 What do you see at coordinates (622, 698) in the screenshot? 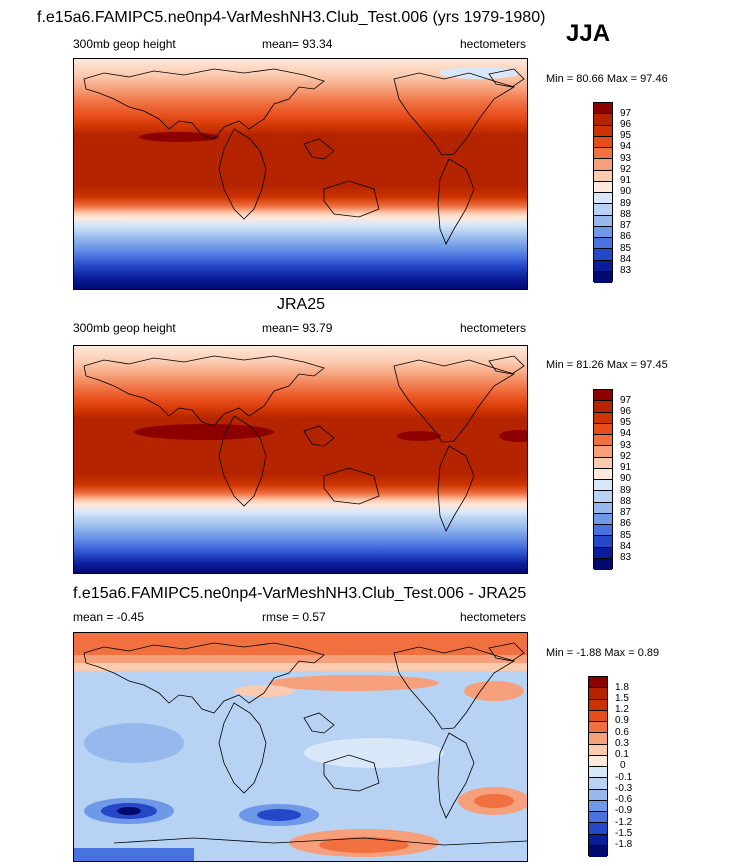
I see `panel3-colorbar-label: 1.5` at bounding box center [622, 698].